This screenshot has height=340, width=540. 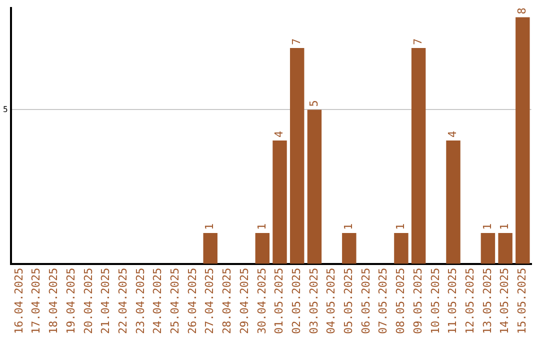 What do you see at coordinates (296, 301) in the screenshot?
I see `x-tick-label: 02.05.2025` at bounding box center [296, 301].